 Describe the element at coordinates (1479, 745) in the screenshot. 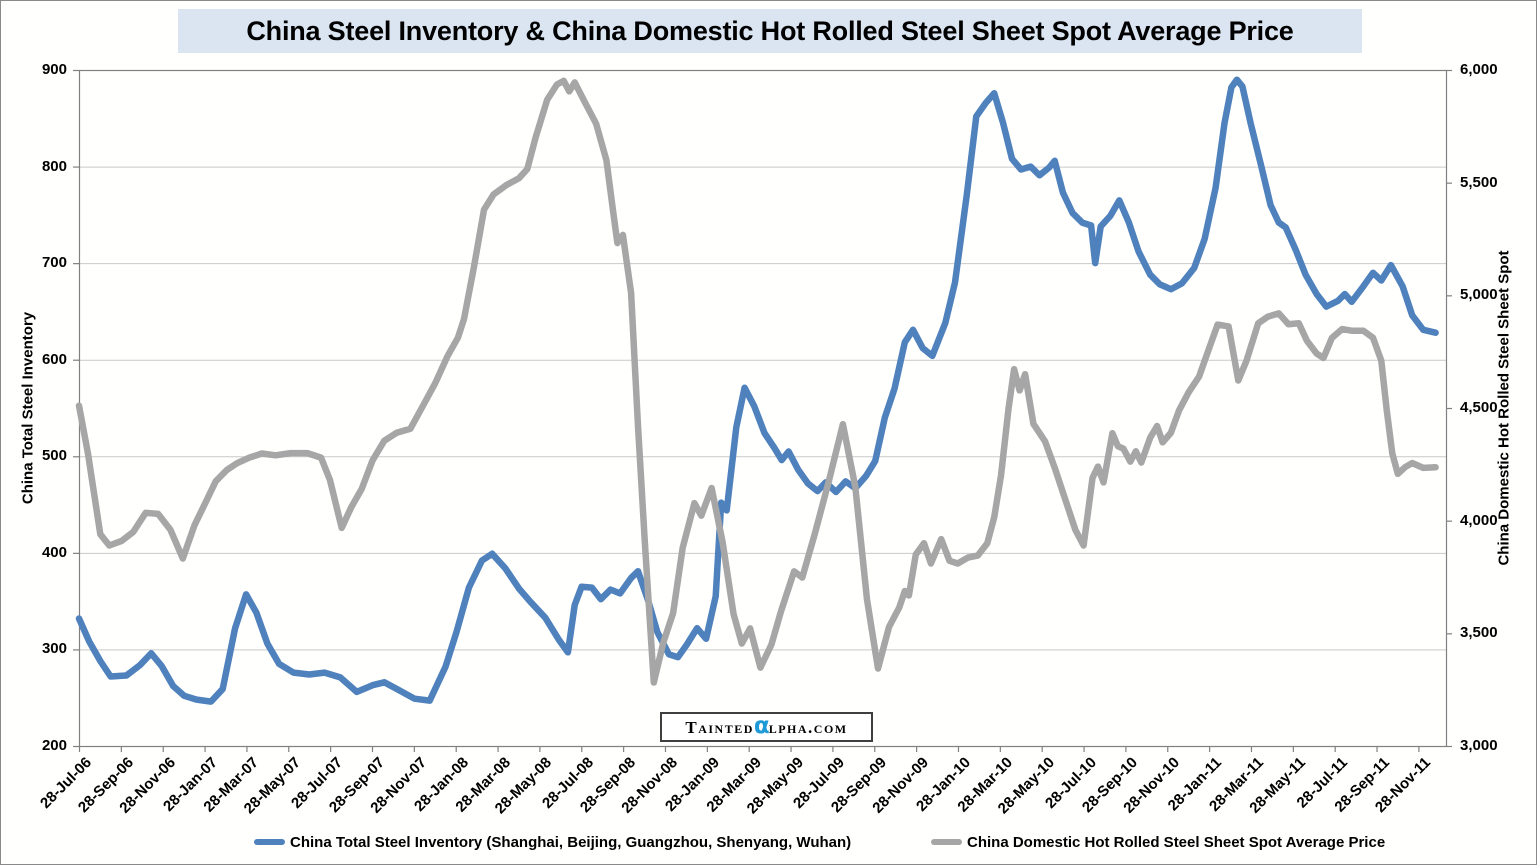

I see `right-axis-tick-label: 3,000` at that location.